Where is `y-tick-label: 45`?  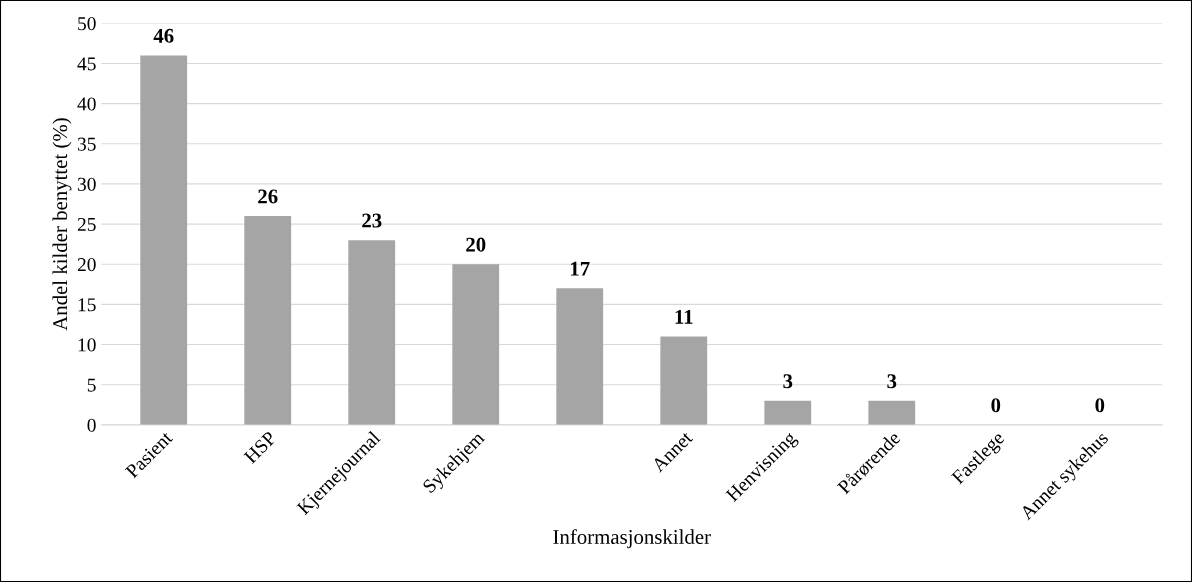
y-tick-label: 45 is located at coordinates (86, 64).